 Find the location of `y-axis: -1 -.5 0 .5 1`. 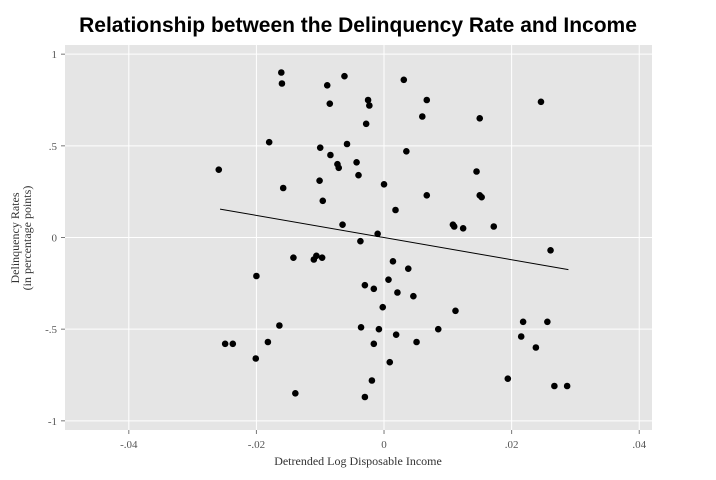

y-axis: -1 -.5 0 .5 1 is located at coordinates (55, 238).